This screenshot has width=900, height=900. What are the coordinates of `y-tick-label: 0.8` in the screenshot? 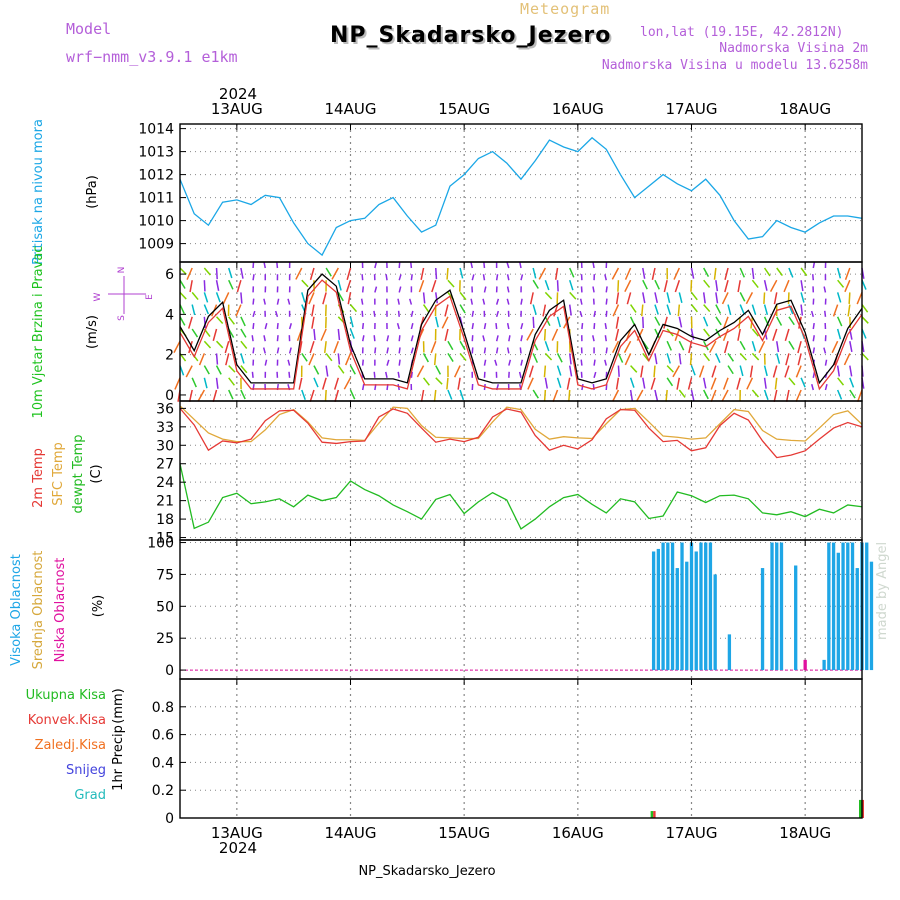 It's located at (163, 708).